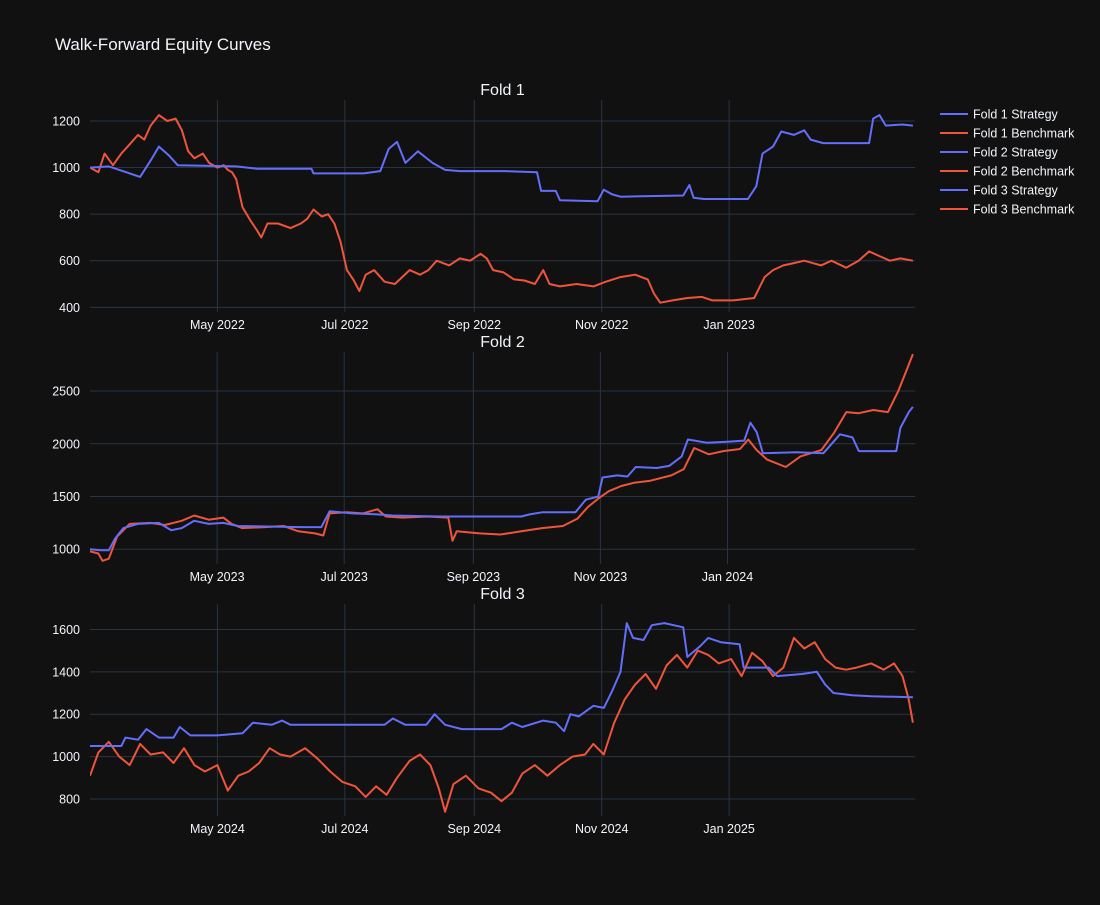 The image size is (1100, 905). What do you see at coordinates (1016, 153) in the screenshot?
I see `legend-label: Fold 2 Strategy` at bounding box center [1016, 153].